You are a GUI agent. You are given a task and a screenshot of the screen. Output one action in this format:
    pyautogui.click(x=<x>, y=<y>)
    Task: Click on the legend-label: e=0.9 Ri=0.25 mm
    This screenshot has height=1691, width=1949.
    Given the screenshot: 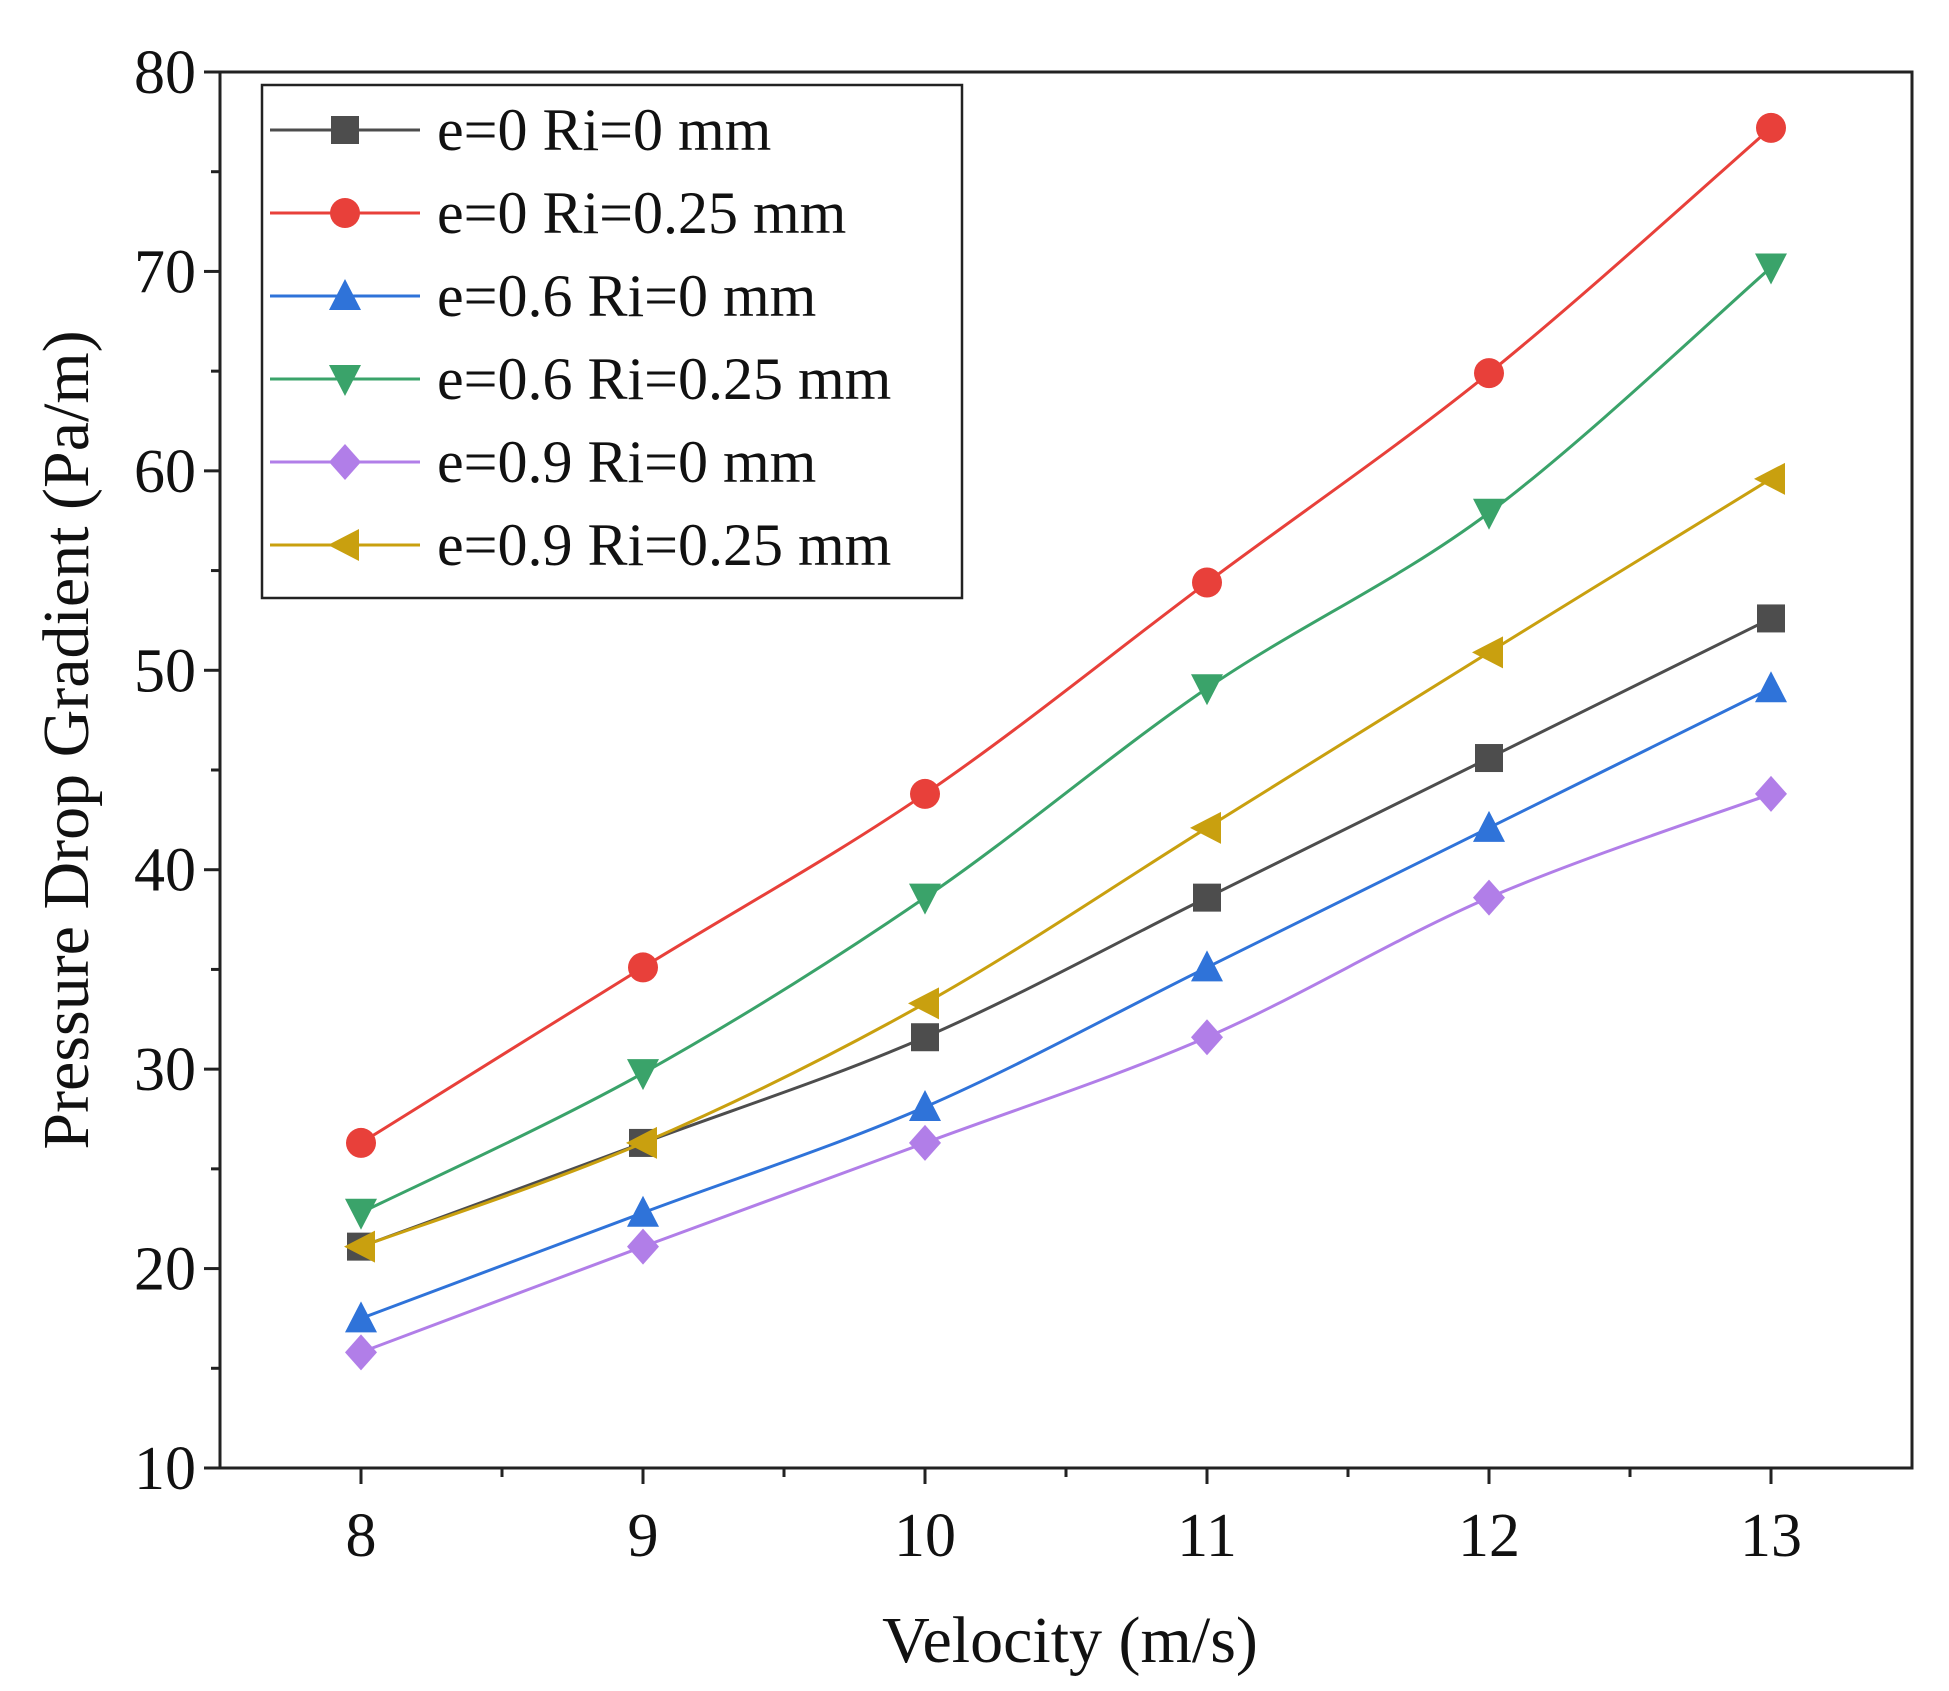 What is the action you would take?
    pyautogui.click(x=664, y=545)
    